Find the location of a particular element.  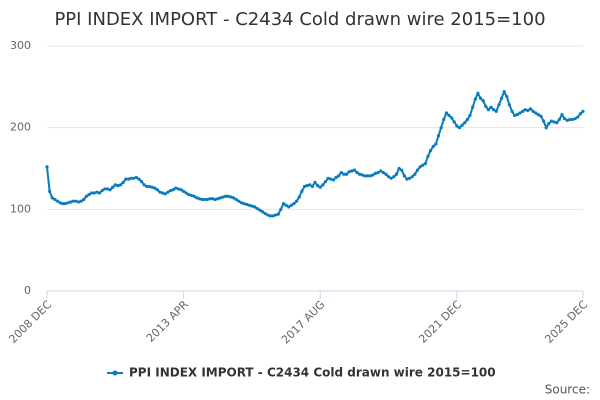

y-tick-label: 200 is located at coordinates (20, 127).